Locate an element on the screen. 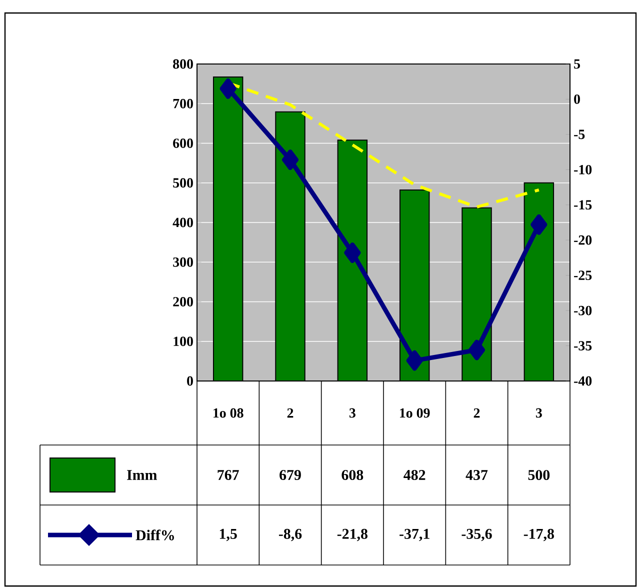 This screenshot has width=641, height=587. y2-tick-label: -30 is located at coordinates (583, 311).